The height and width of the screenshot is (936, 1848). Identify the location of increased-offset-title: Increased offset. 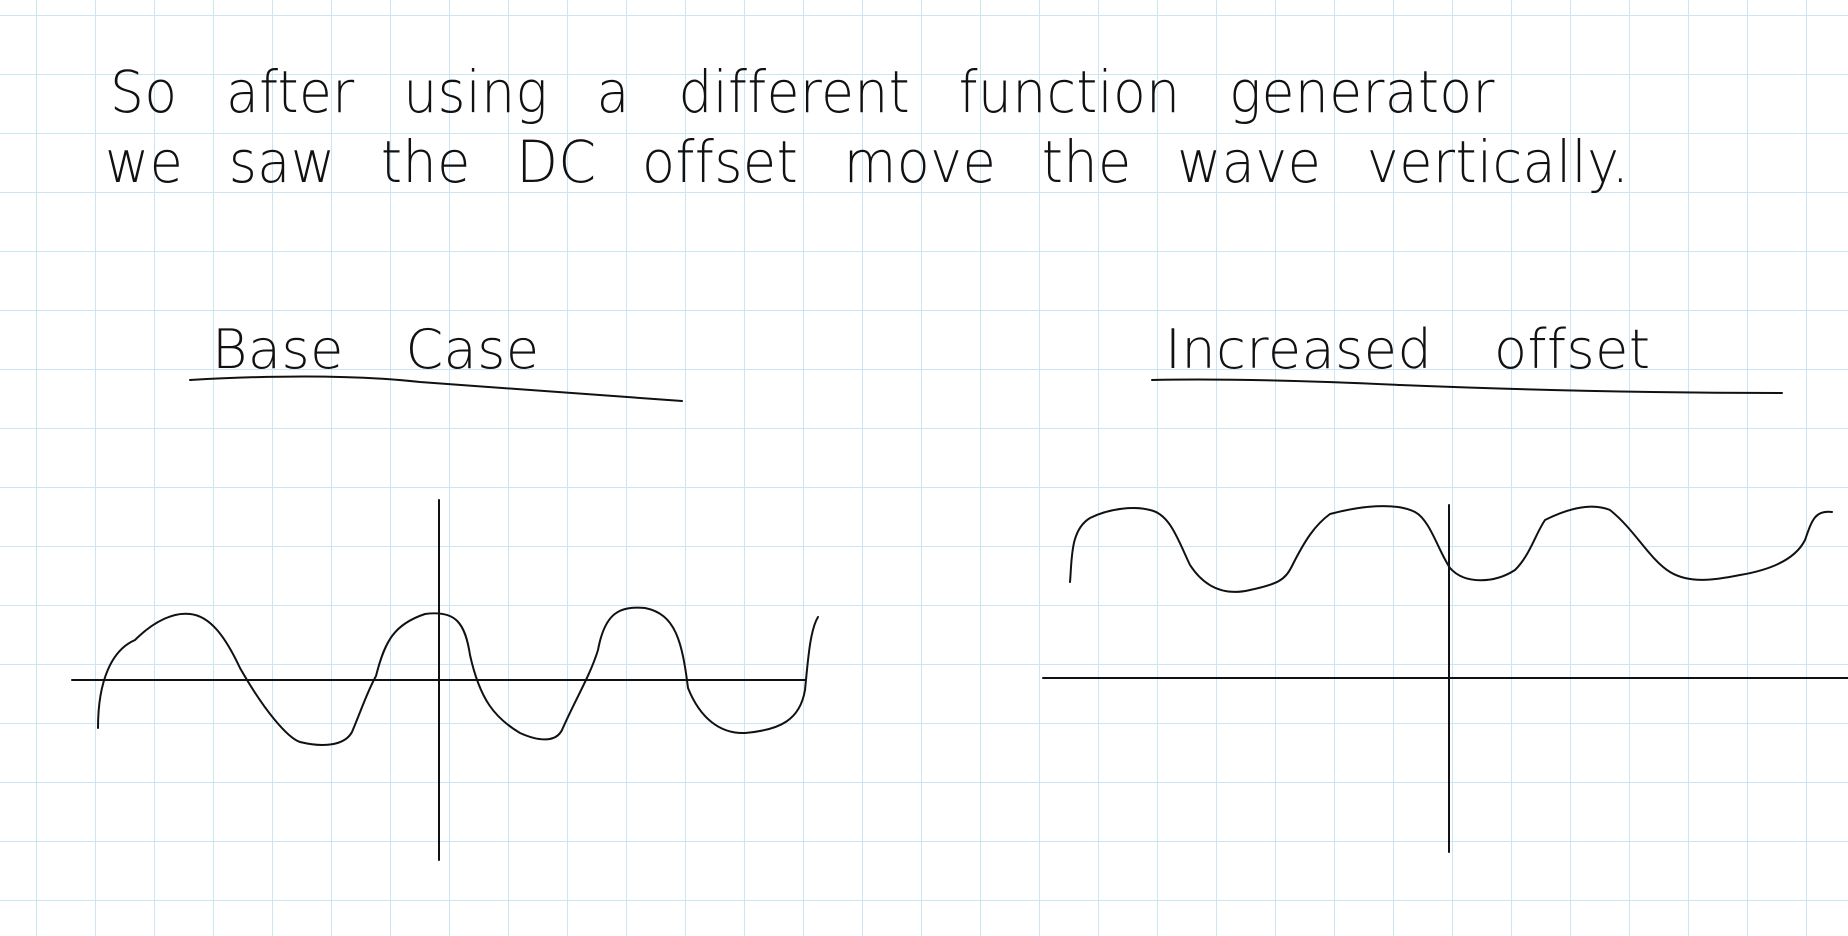
(1408, 349).